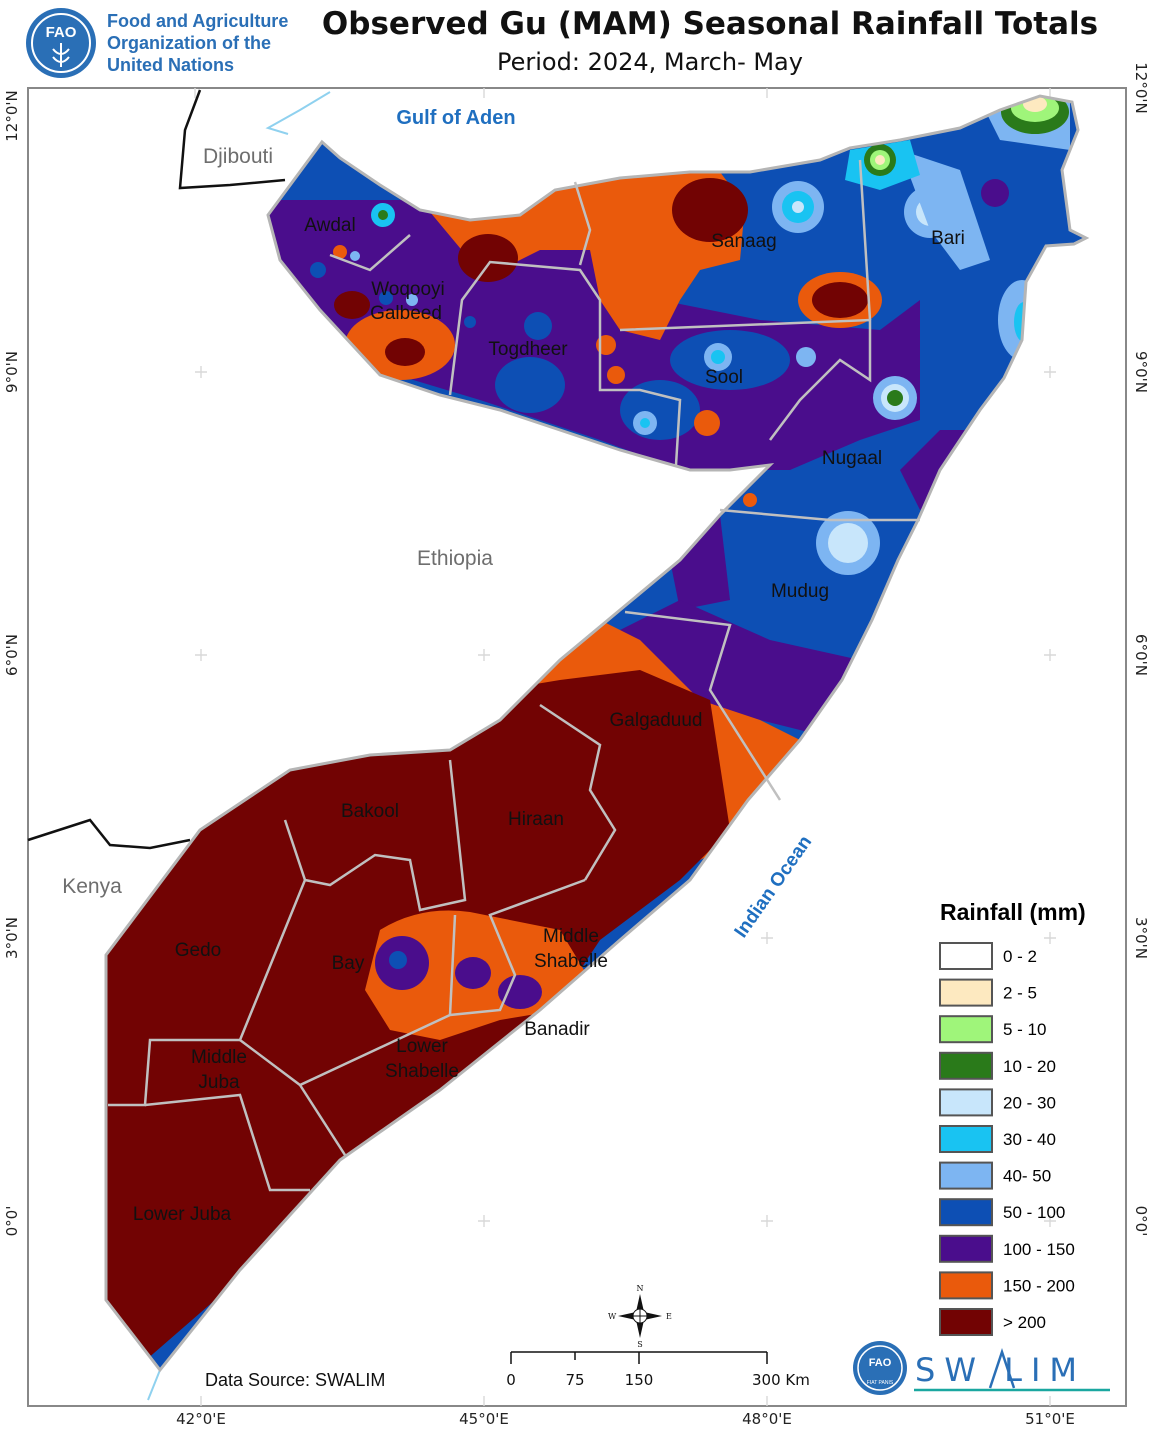  What do you see at coordinates (612, 1316) in the screenshot?
I see `compass-w: W` at bounding box center [612, 1316].